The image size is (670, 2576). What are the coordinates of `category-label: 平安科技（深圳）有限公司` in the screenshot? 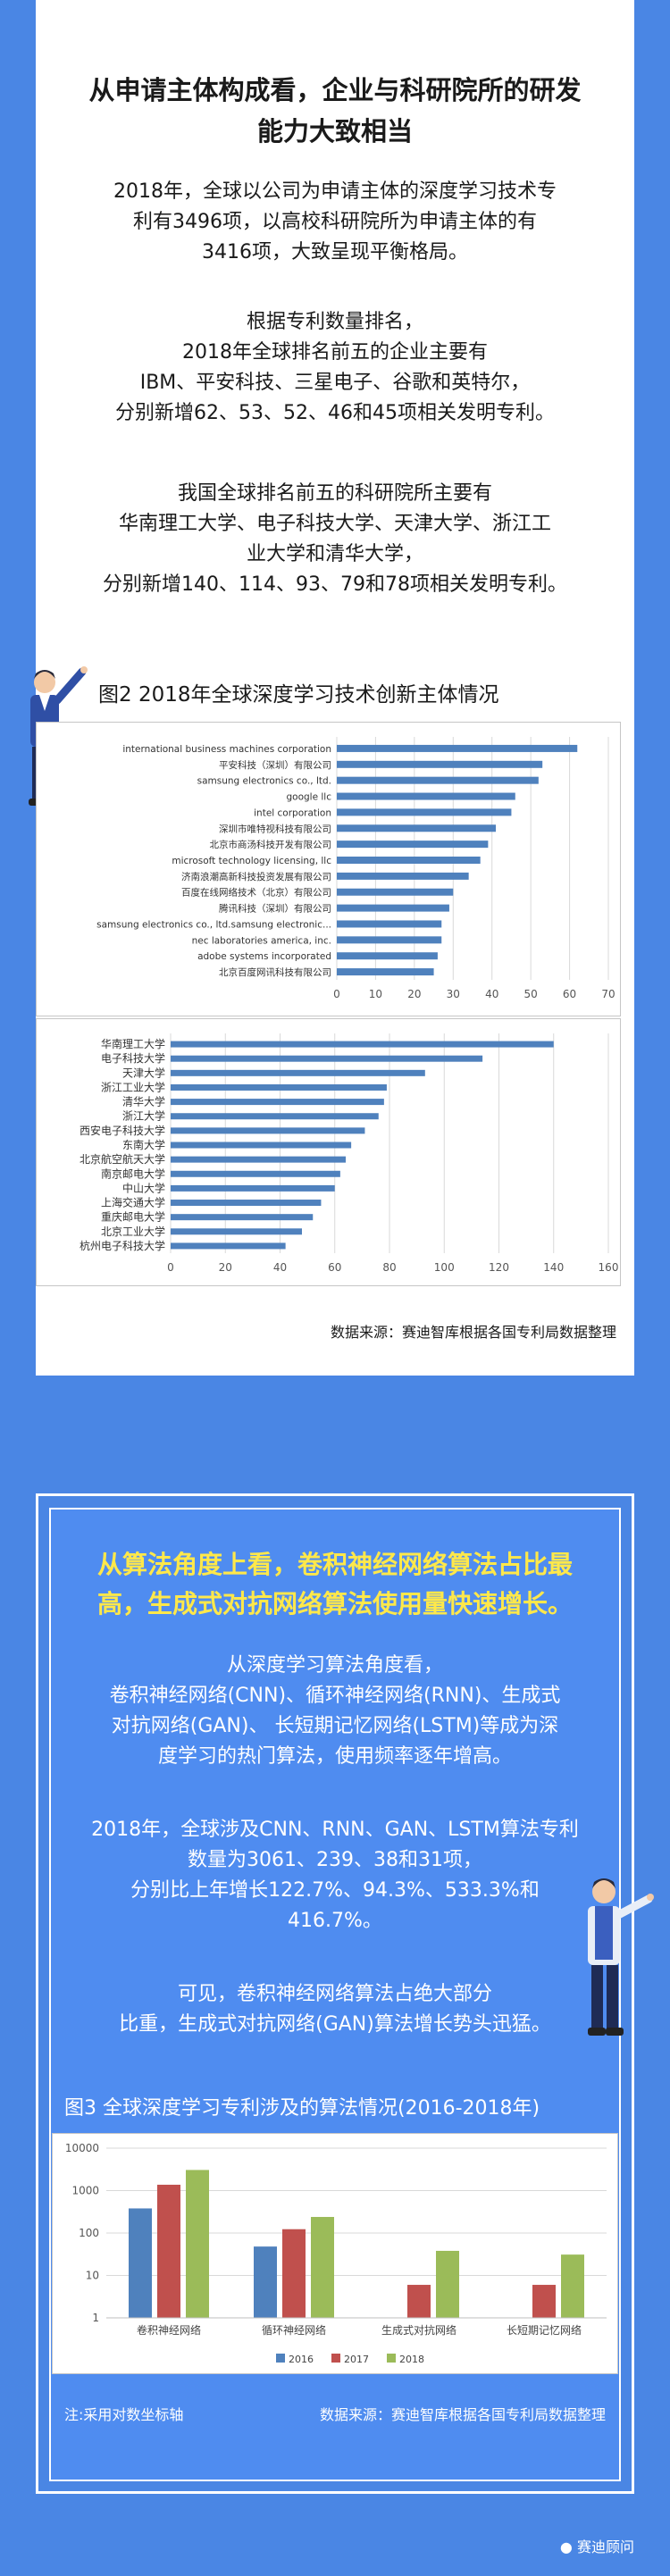 It's located at (275, 765).